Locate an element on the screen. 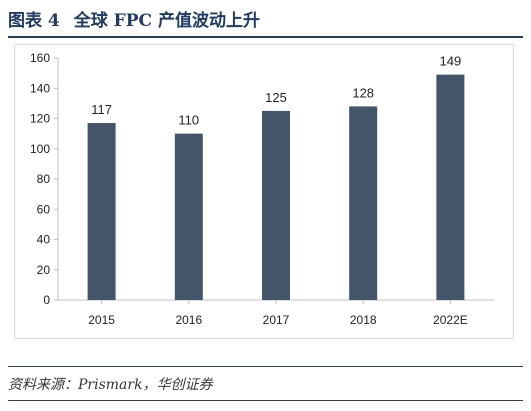 The height and width of the screenshot is (411, 531). bar-2022E is located at coordinates (450, 187).